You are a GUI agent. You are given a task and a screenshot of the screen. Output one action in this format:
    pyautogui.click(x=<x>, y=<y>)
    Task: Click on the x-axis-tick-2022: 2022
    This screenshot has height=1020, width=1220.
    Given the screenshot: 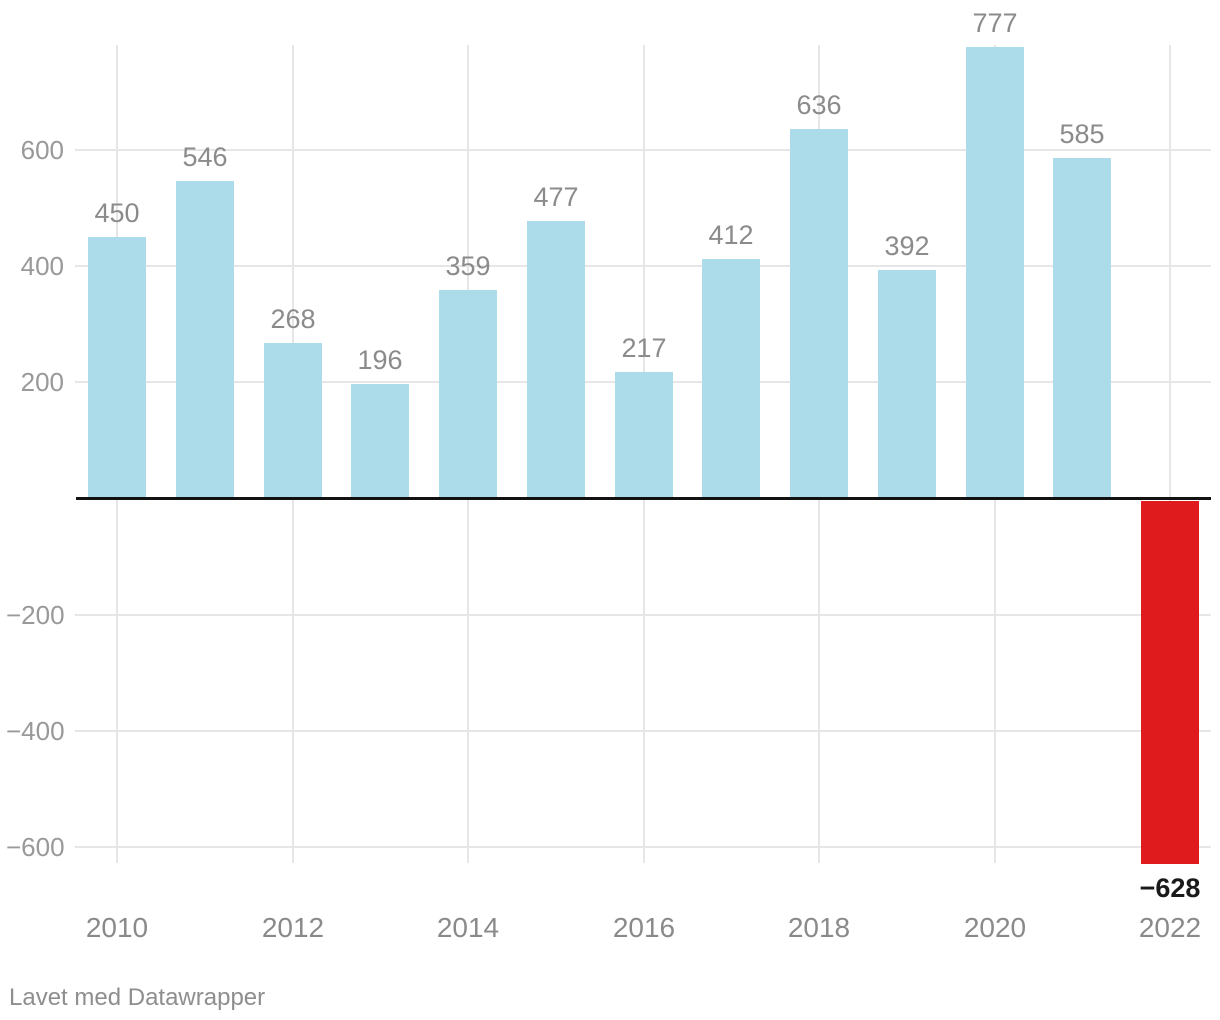 What is the action you would take?
    pyautogui.click(x=1170, y=927)
    